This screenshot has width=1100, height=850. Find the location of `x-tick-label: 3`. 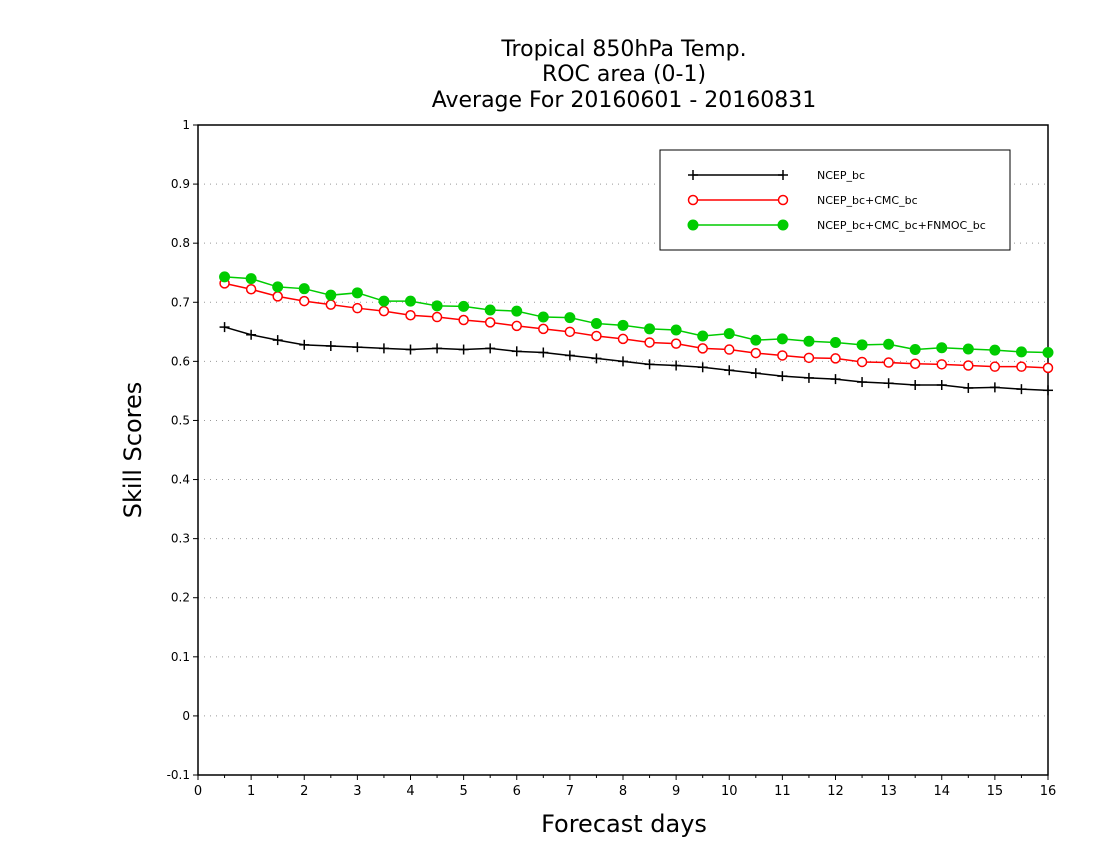

x-tick-label: 3 is located at coordinates (357, 791).